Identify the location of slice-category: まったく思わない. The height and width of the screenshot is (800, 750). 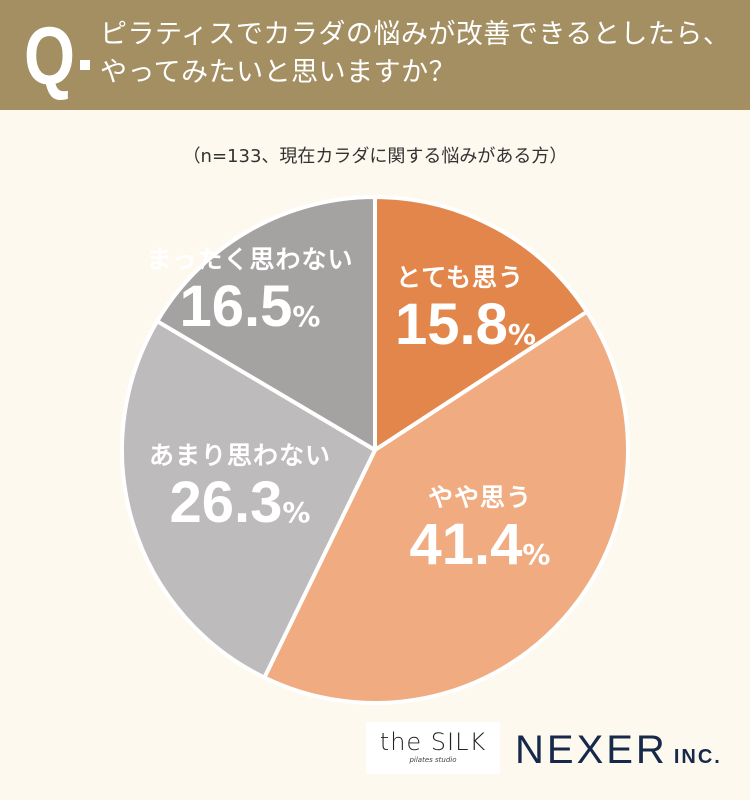
(250, 259).